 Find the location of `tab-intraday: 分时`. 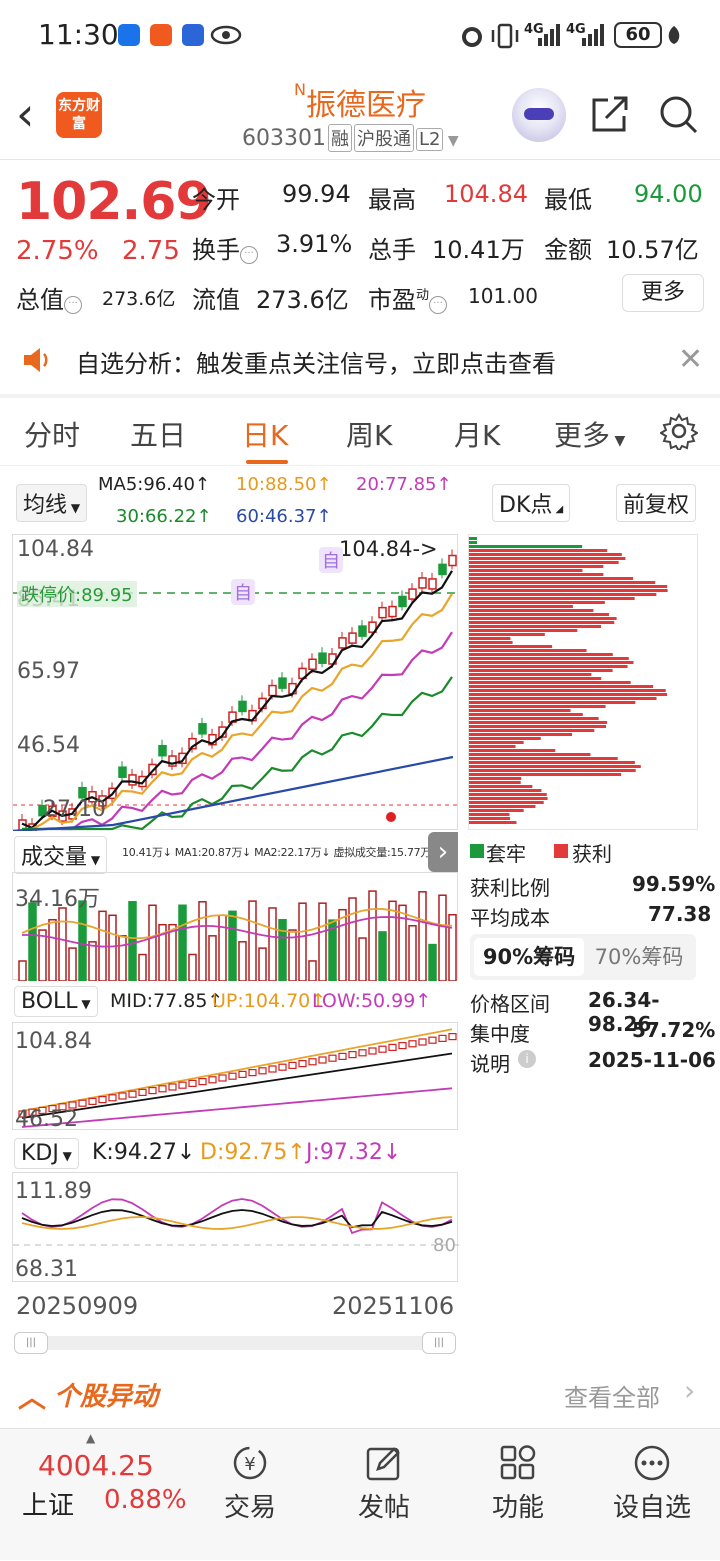

tab-intraday: 分时 is located at coordinates (52, 435).